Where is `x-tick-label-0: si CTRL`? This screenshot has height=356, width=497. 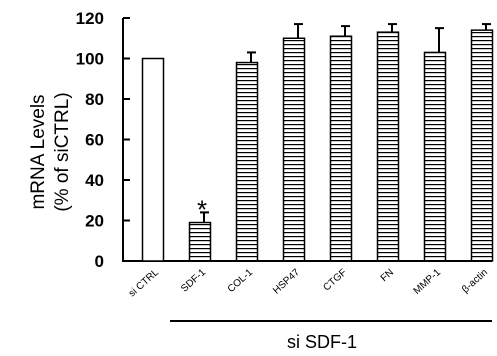 x-tick-label-0: si CTRL is located at coordinates (144, 283).